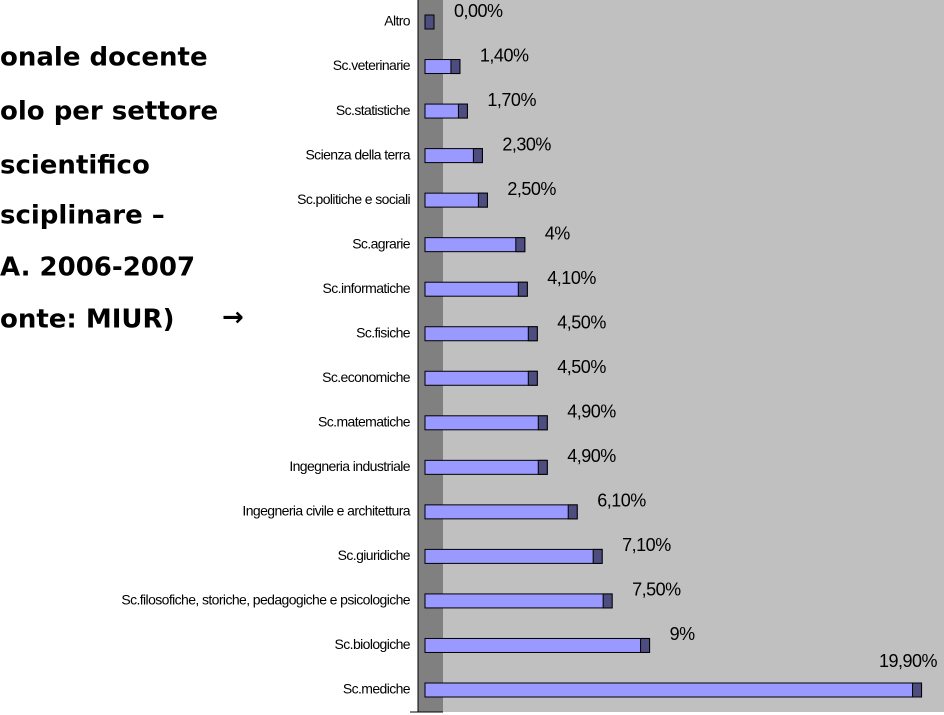 Image resolution: width=944 pixels, height=715 pixels. Describe the element at coordinates (511, 100) in the screenshot. I see `value-label: 1,70%` at that location.